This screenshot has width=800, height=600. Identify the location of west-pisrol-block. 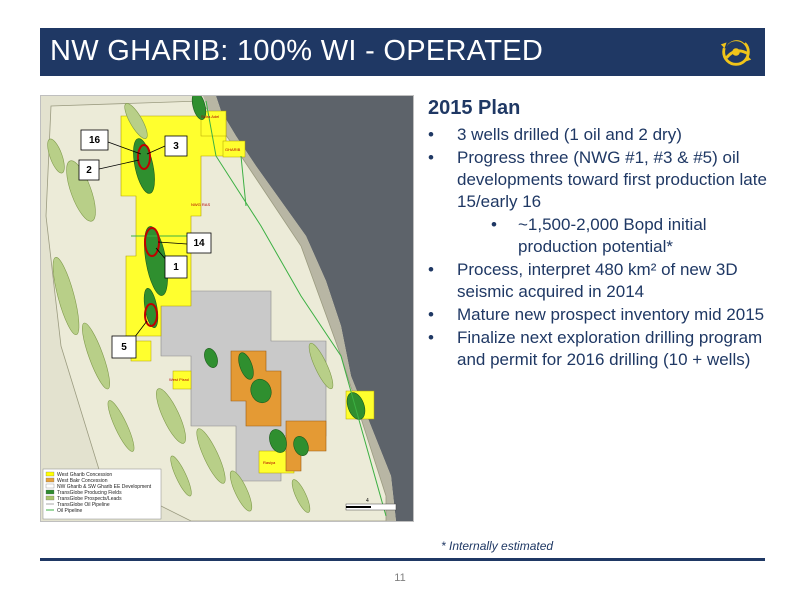
(182, 380).